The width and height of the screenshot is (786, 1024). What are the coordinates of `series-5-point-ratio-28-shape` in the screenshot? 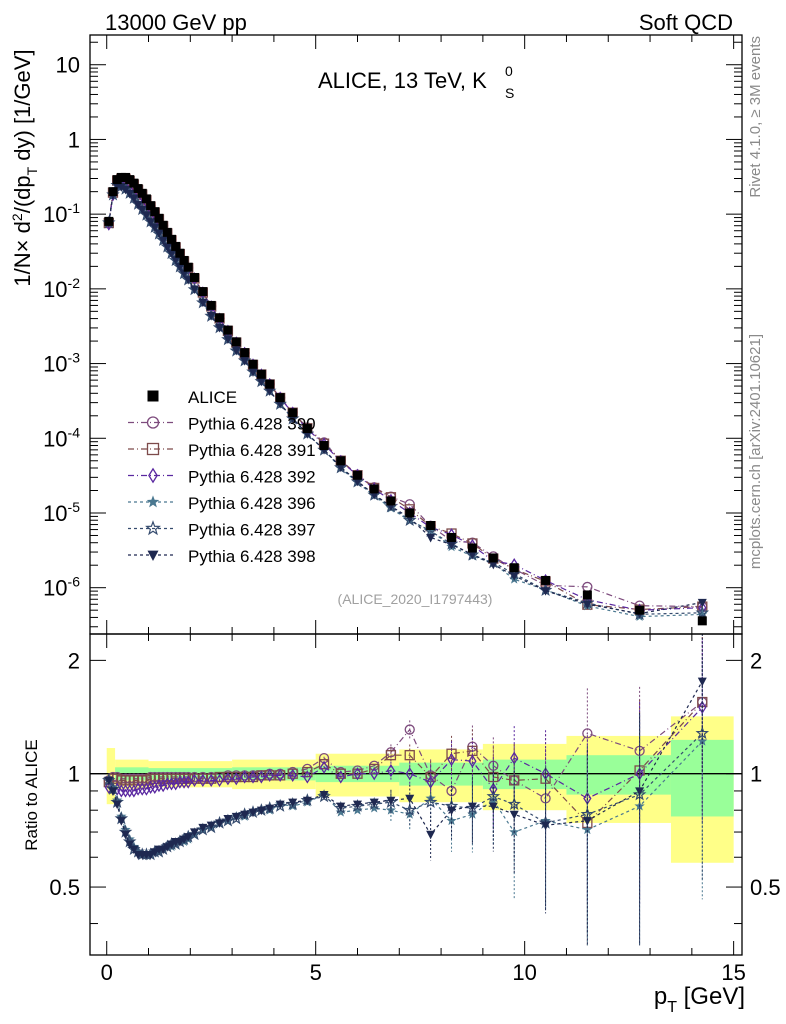 It's located at (261, 811).